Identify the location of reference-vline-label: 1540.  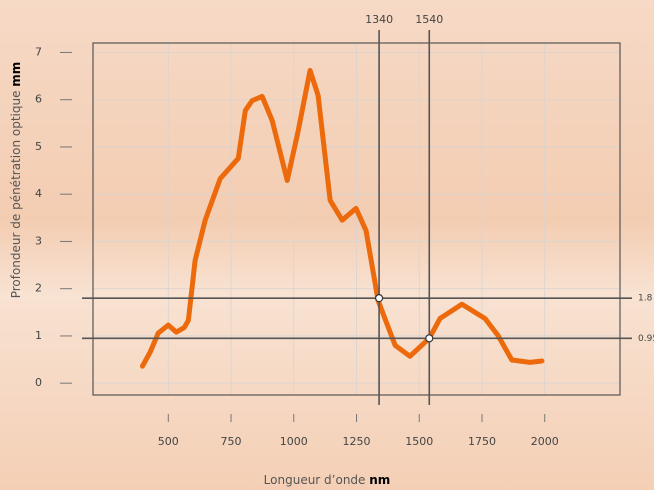
(429, 19).